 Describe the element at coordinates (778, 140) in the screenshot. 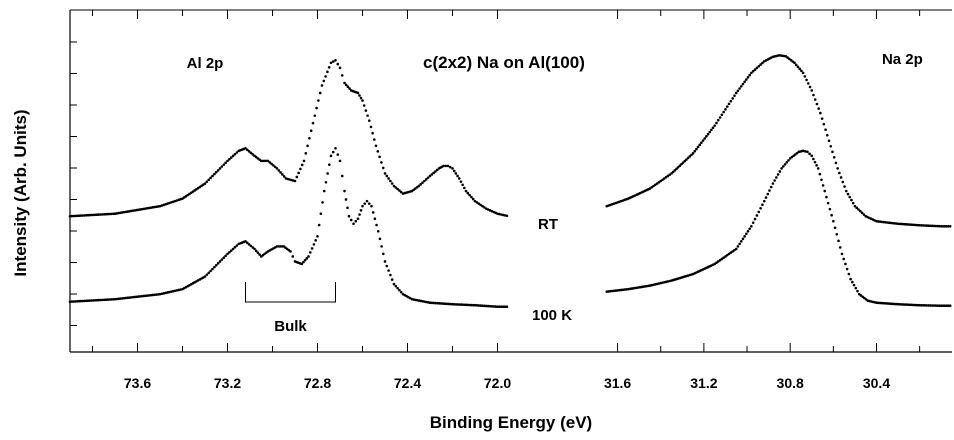

I see `series-na-2p-rt` at that location.